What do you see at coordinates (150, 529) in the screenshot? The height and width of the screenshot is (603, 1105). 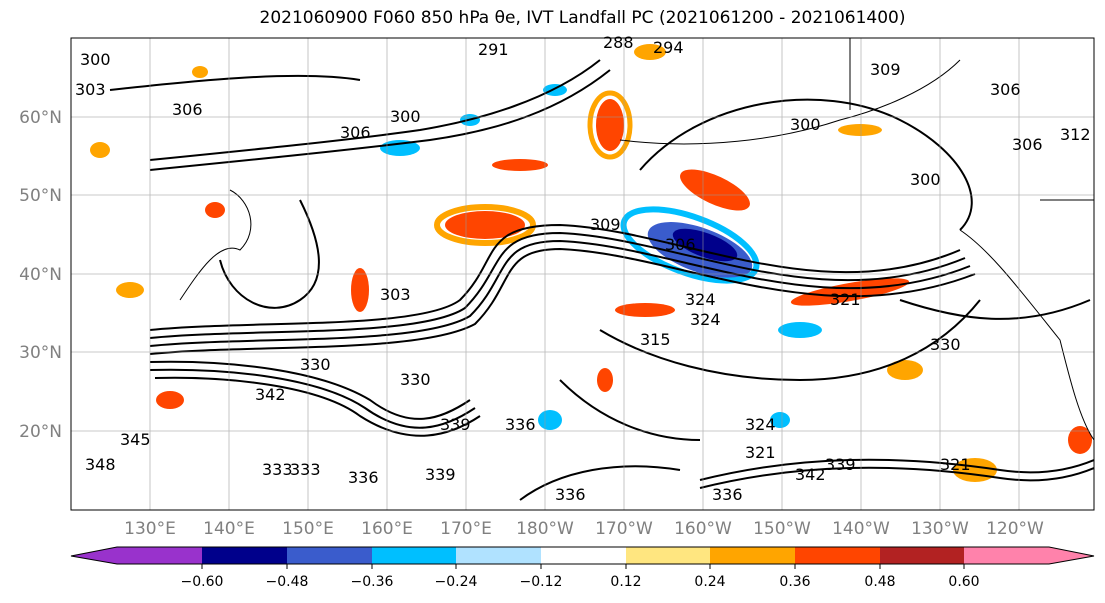 I see `lon-label: 130°E` at bounding box center [150, 529].